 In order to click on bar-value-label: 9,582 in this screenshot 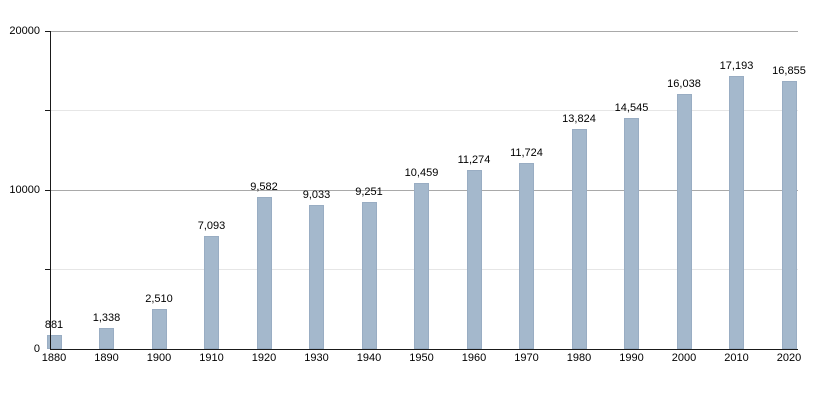, I will do `click(264, 187)`.